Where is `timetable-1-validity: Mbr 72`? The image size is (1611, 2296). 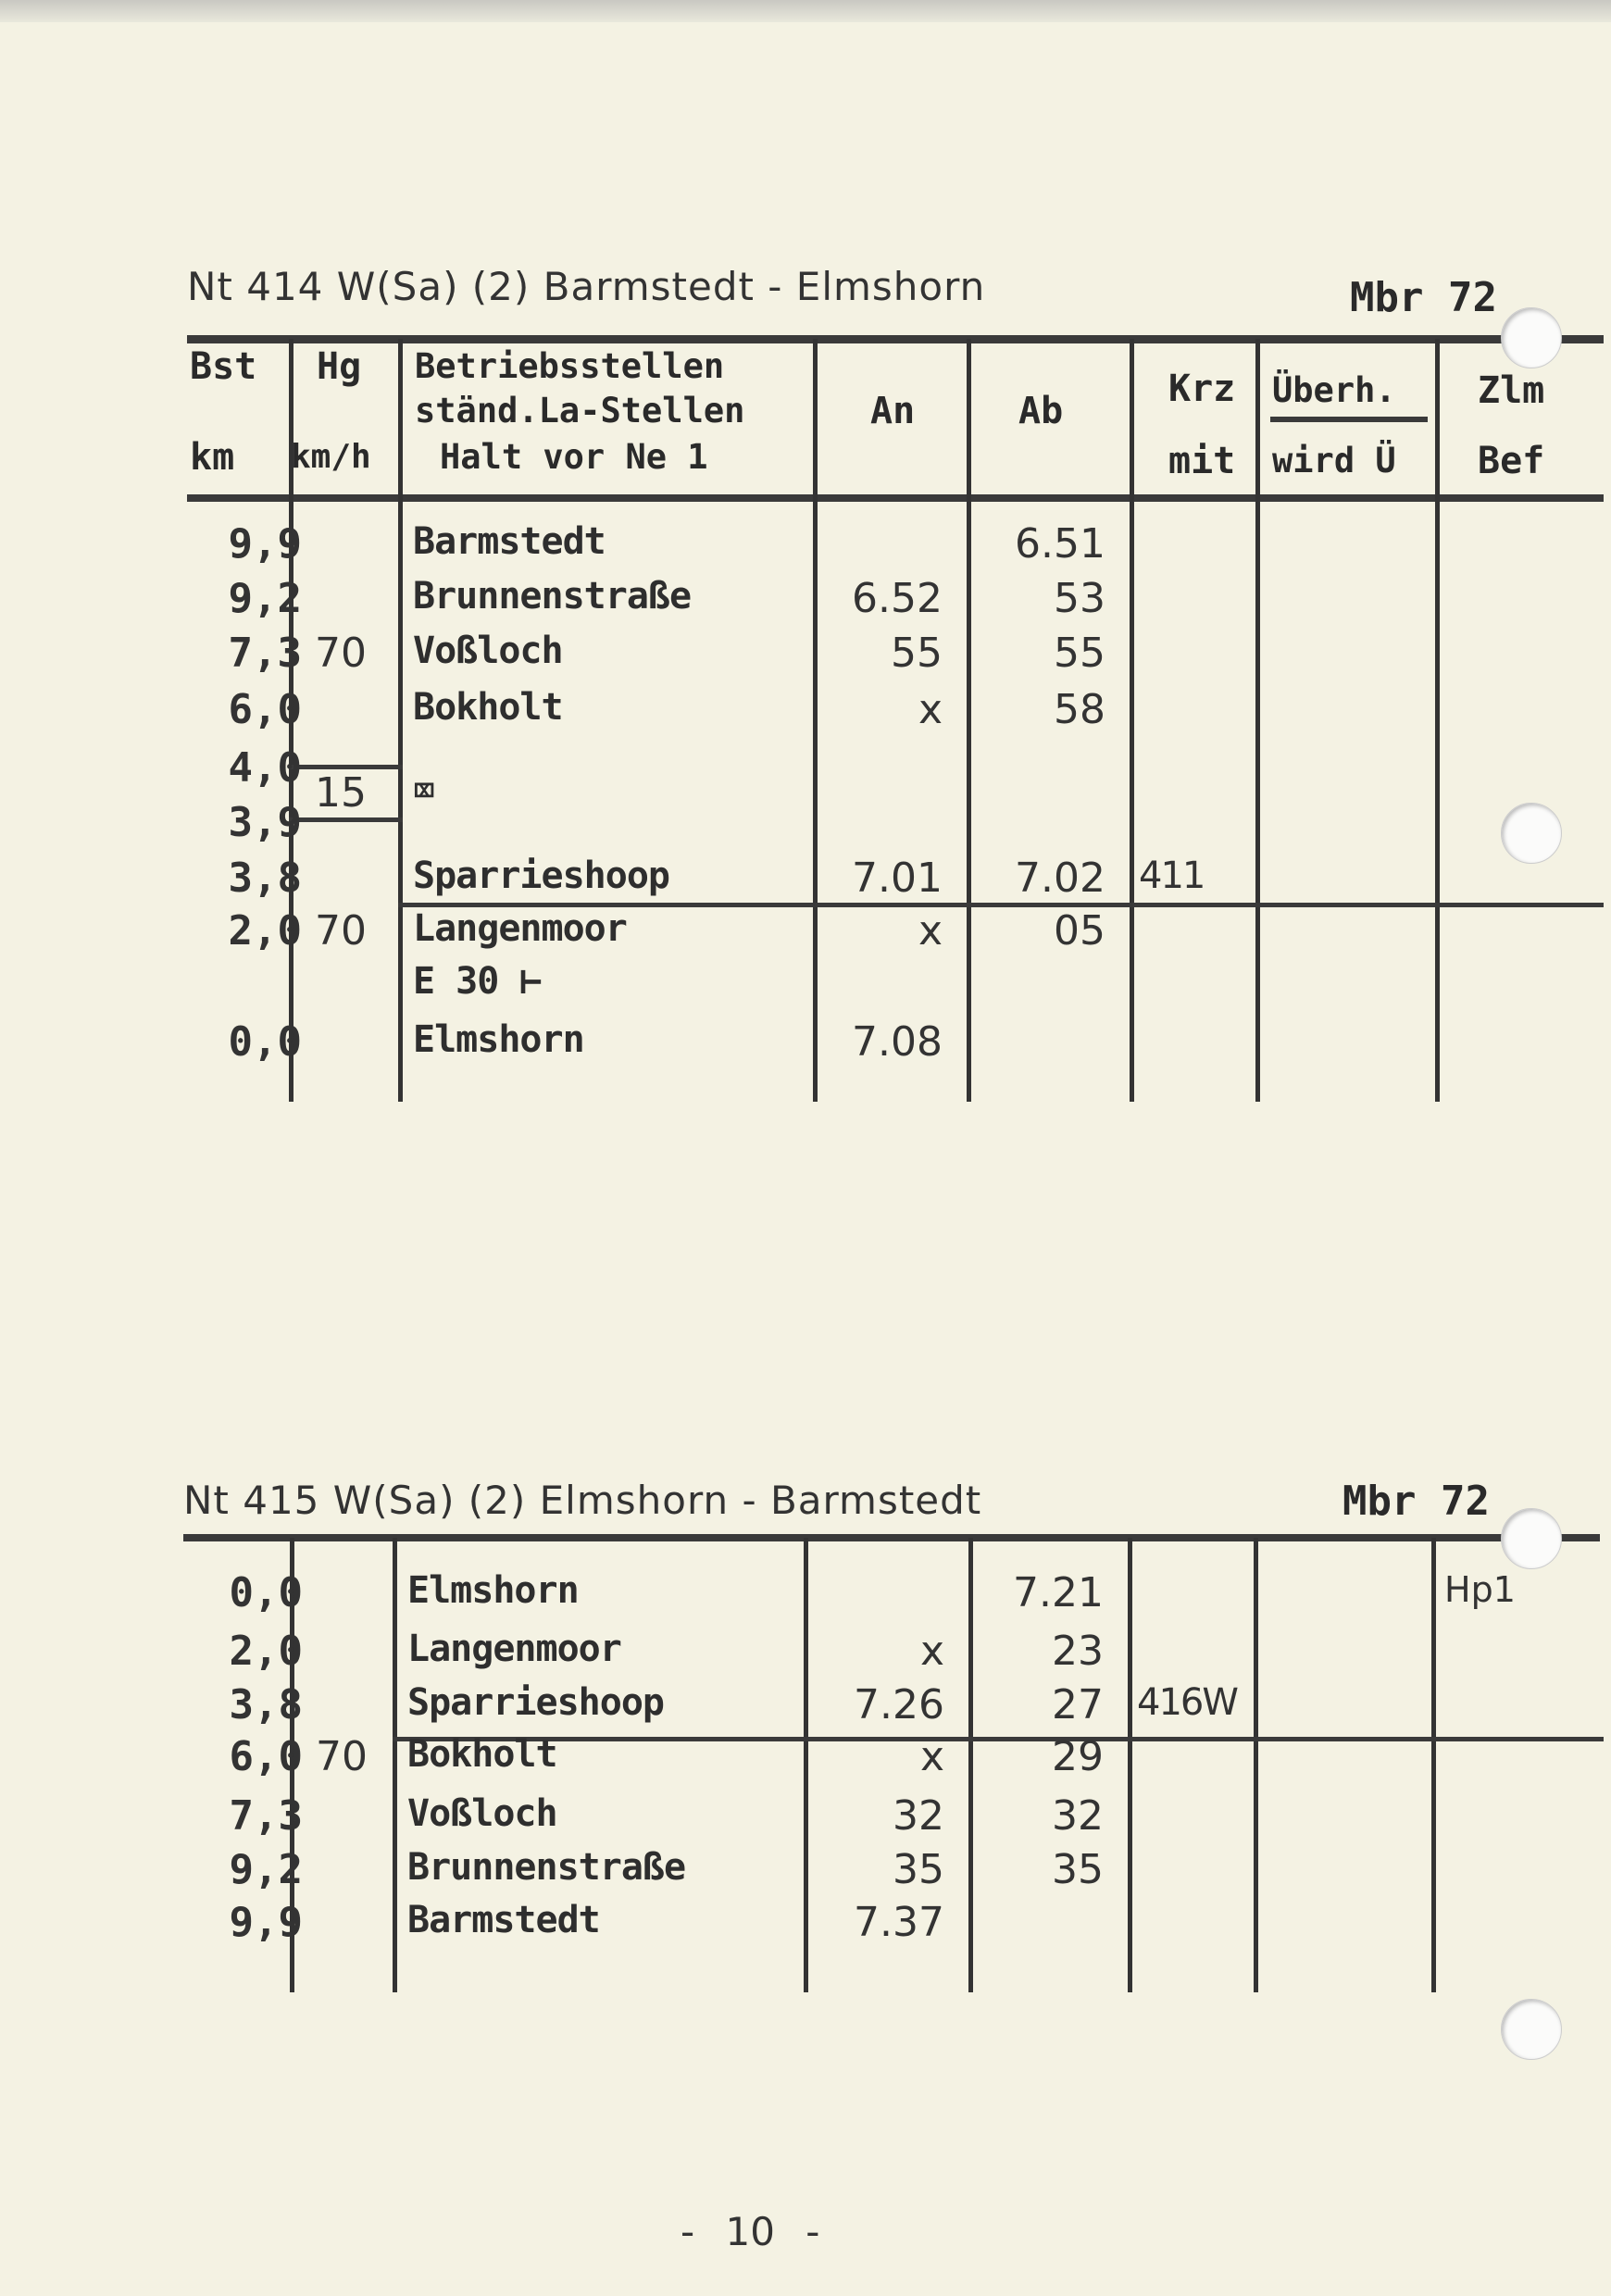
timetable-1-validity: Mbr 72 is located at coordinates (1423, 297).